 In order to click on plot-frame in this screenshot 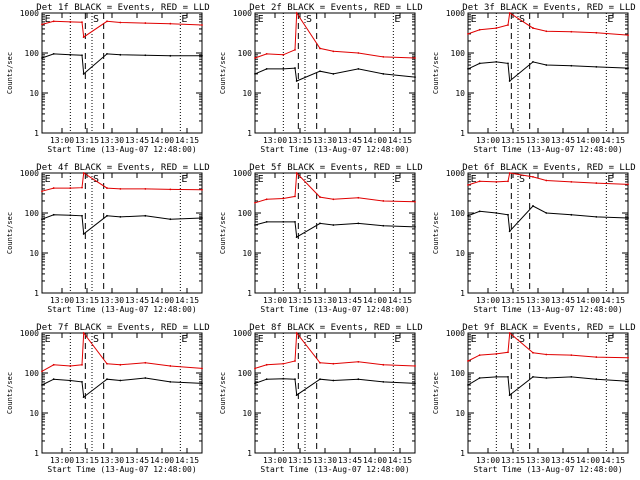, I will do `click(122, 73)`.